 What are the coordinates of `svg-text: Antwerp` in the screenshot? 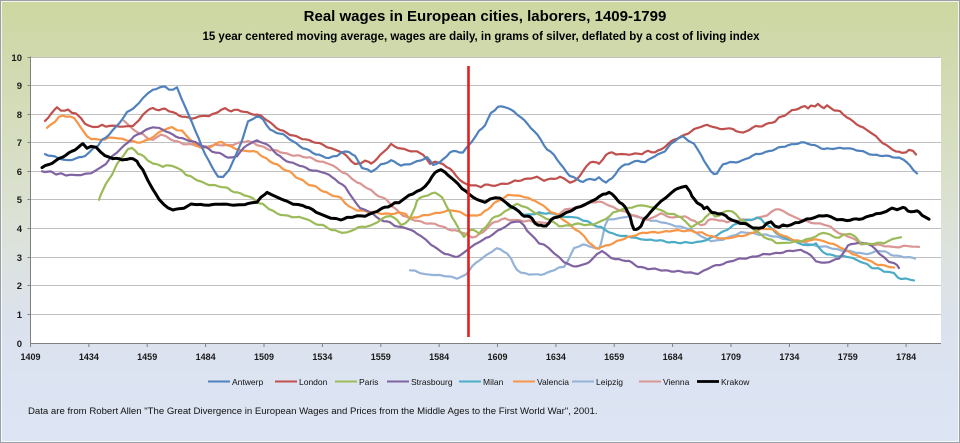 It's located at (247, 382).